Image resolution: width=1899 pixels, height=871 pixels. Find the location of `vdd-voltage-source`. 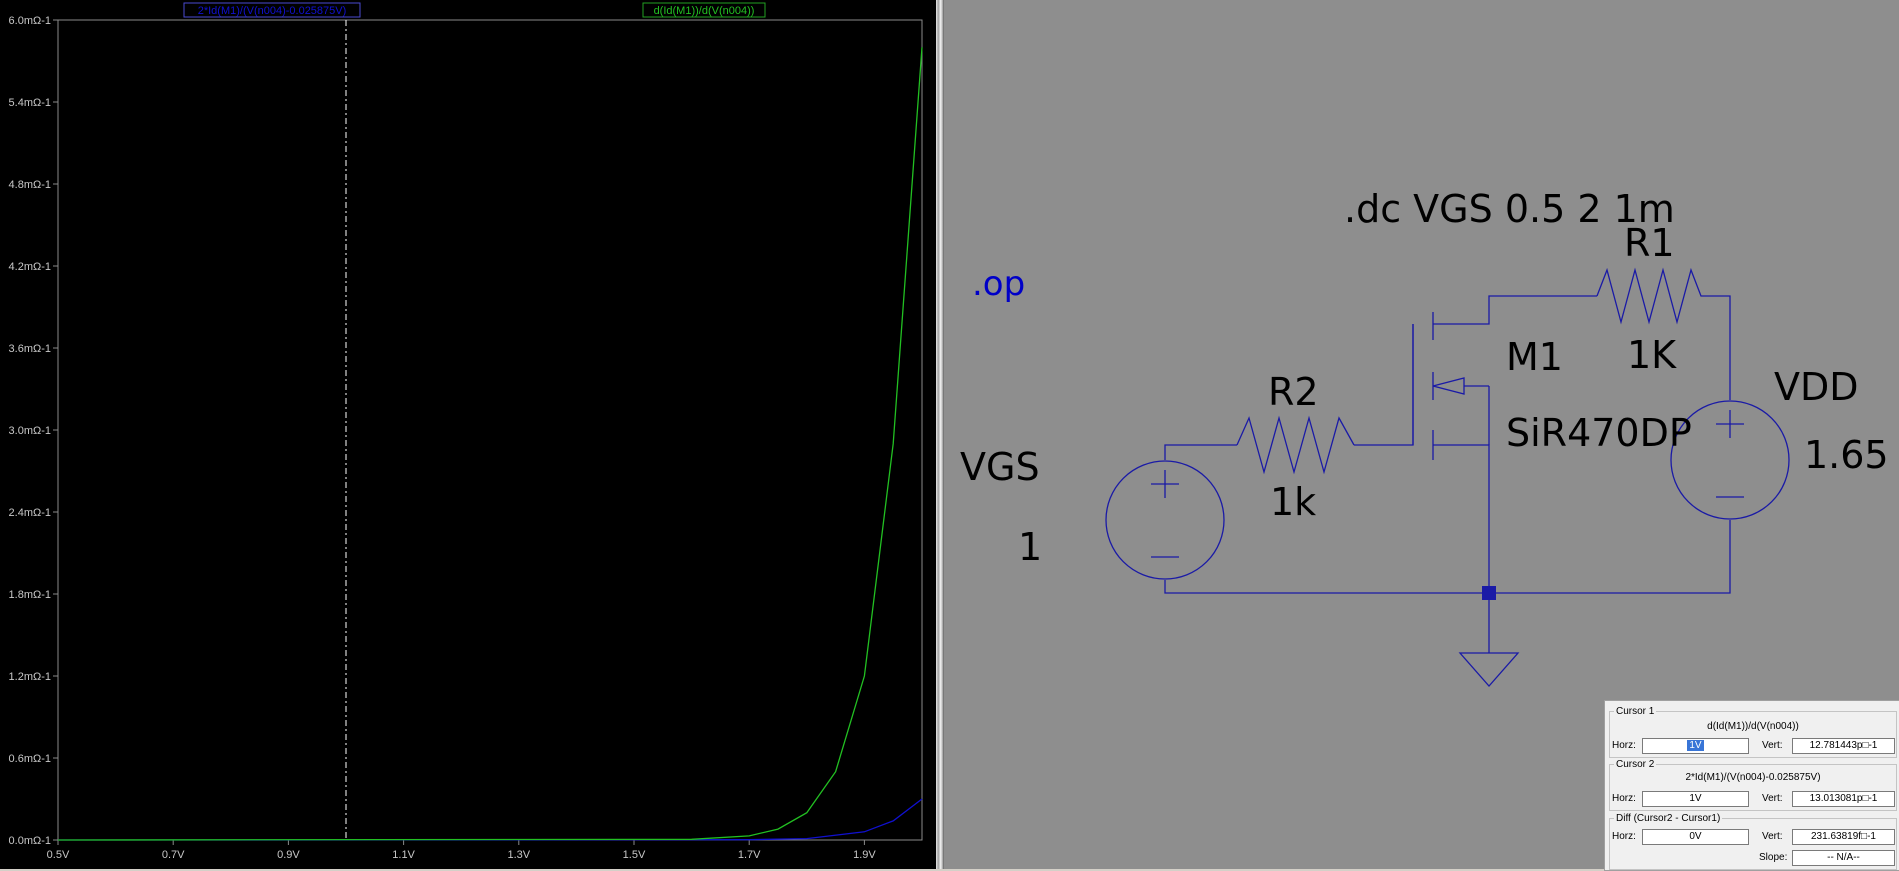

vdd-voltage-source is located at coordinates (1730, 460).